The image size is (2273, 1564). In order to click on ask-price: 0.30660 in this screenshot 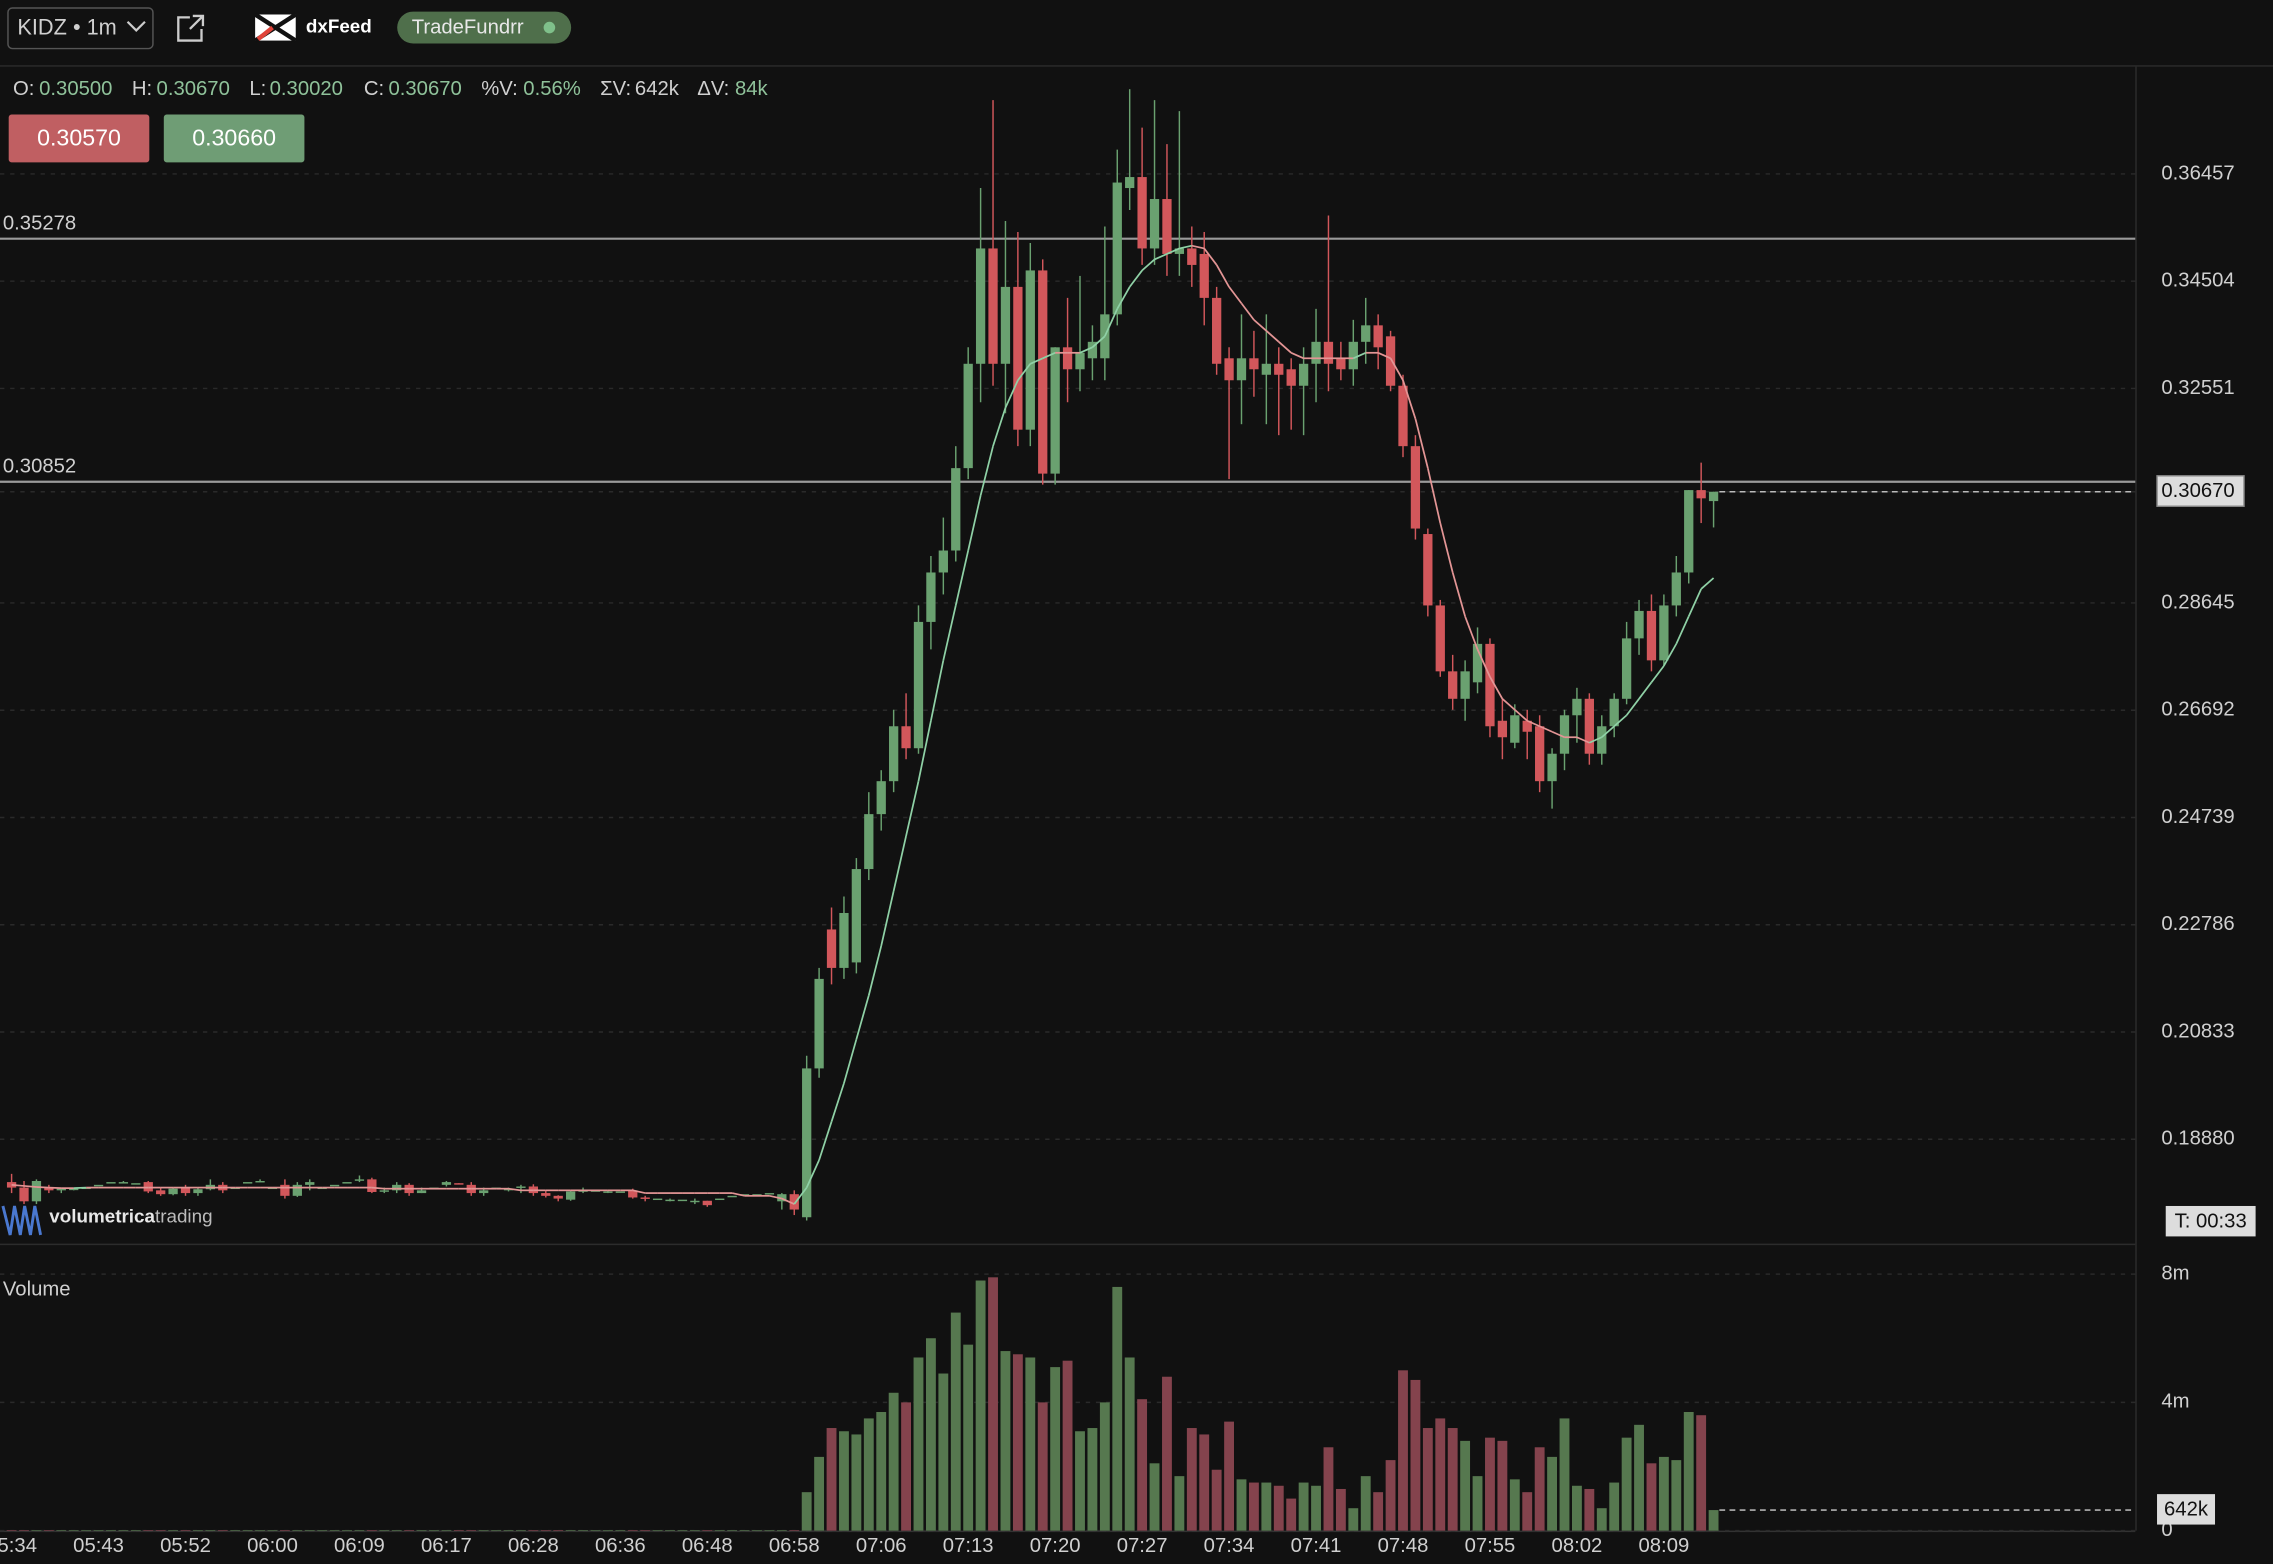, I will do `click(234, 137)`.